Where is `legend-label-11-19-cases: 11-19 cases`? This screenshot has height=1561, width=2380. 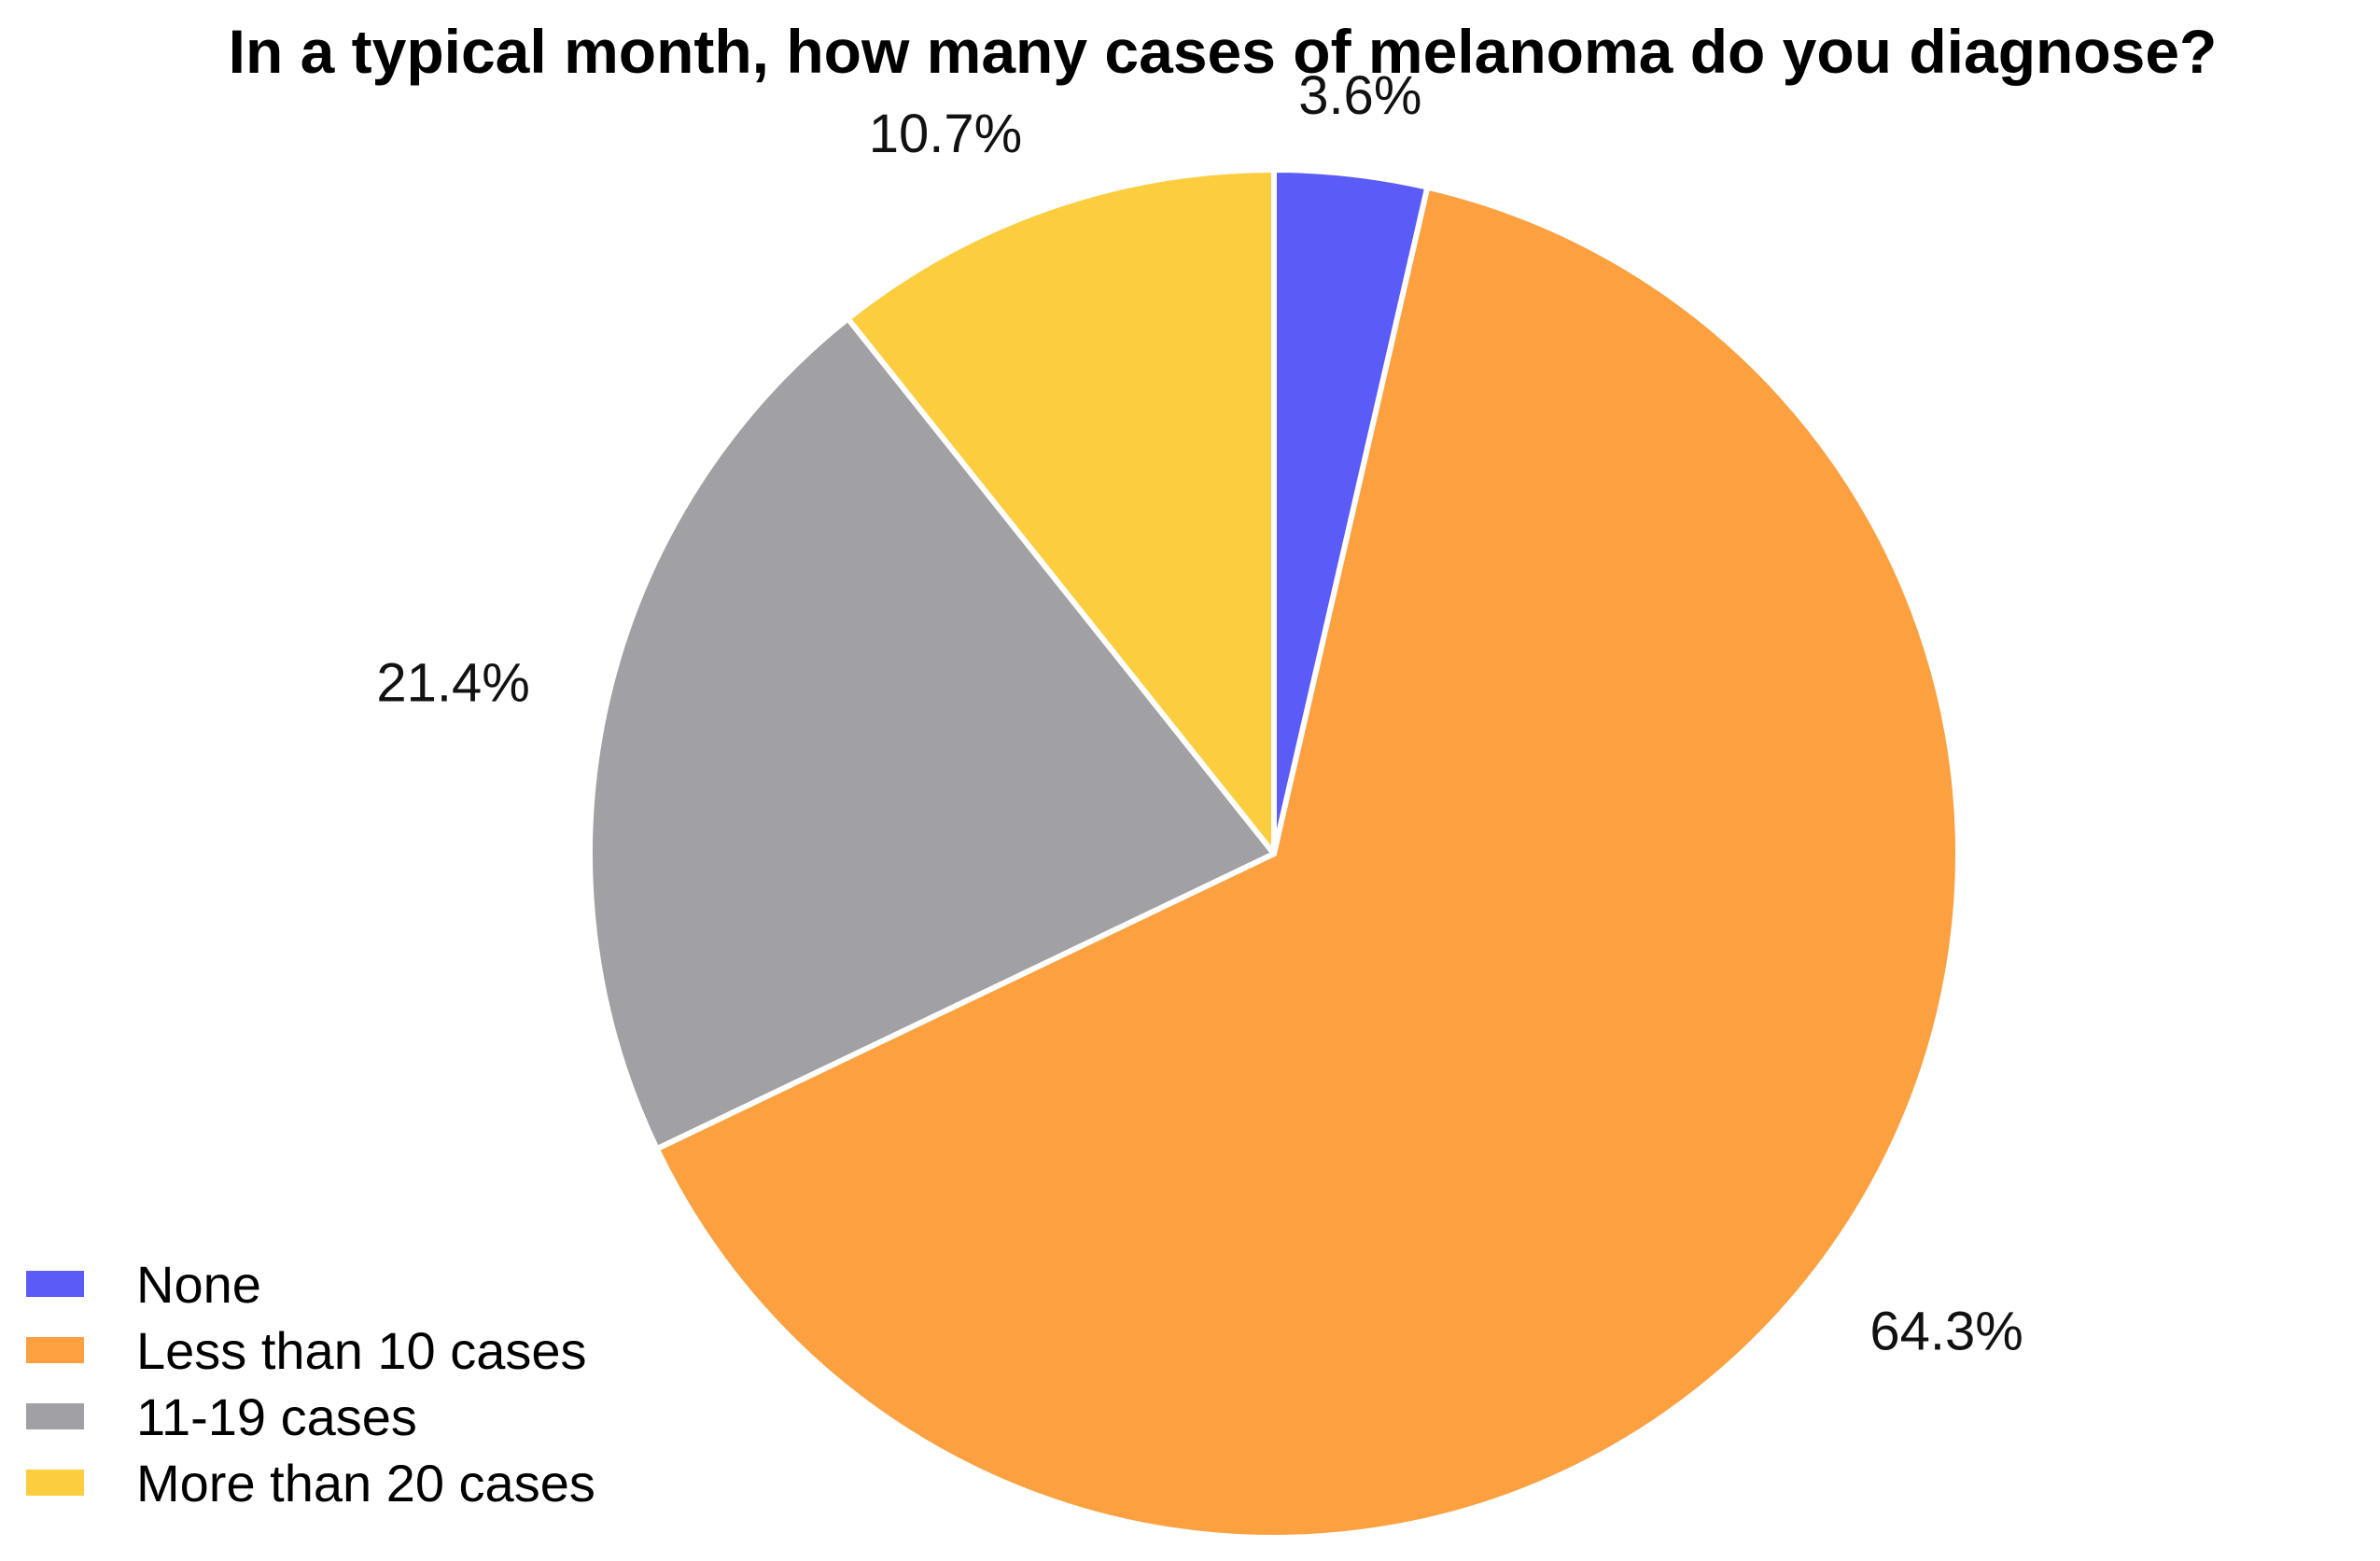
legend-label-11-19-cases: 11-19 cases is located at coordinates (276, 1416).